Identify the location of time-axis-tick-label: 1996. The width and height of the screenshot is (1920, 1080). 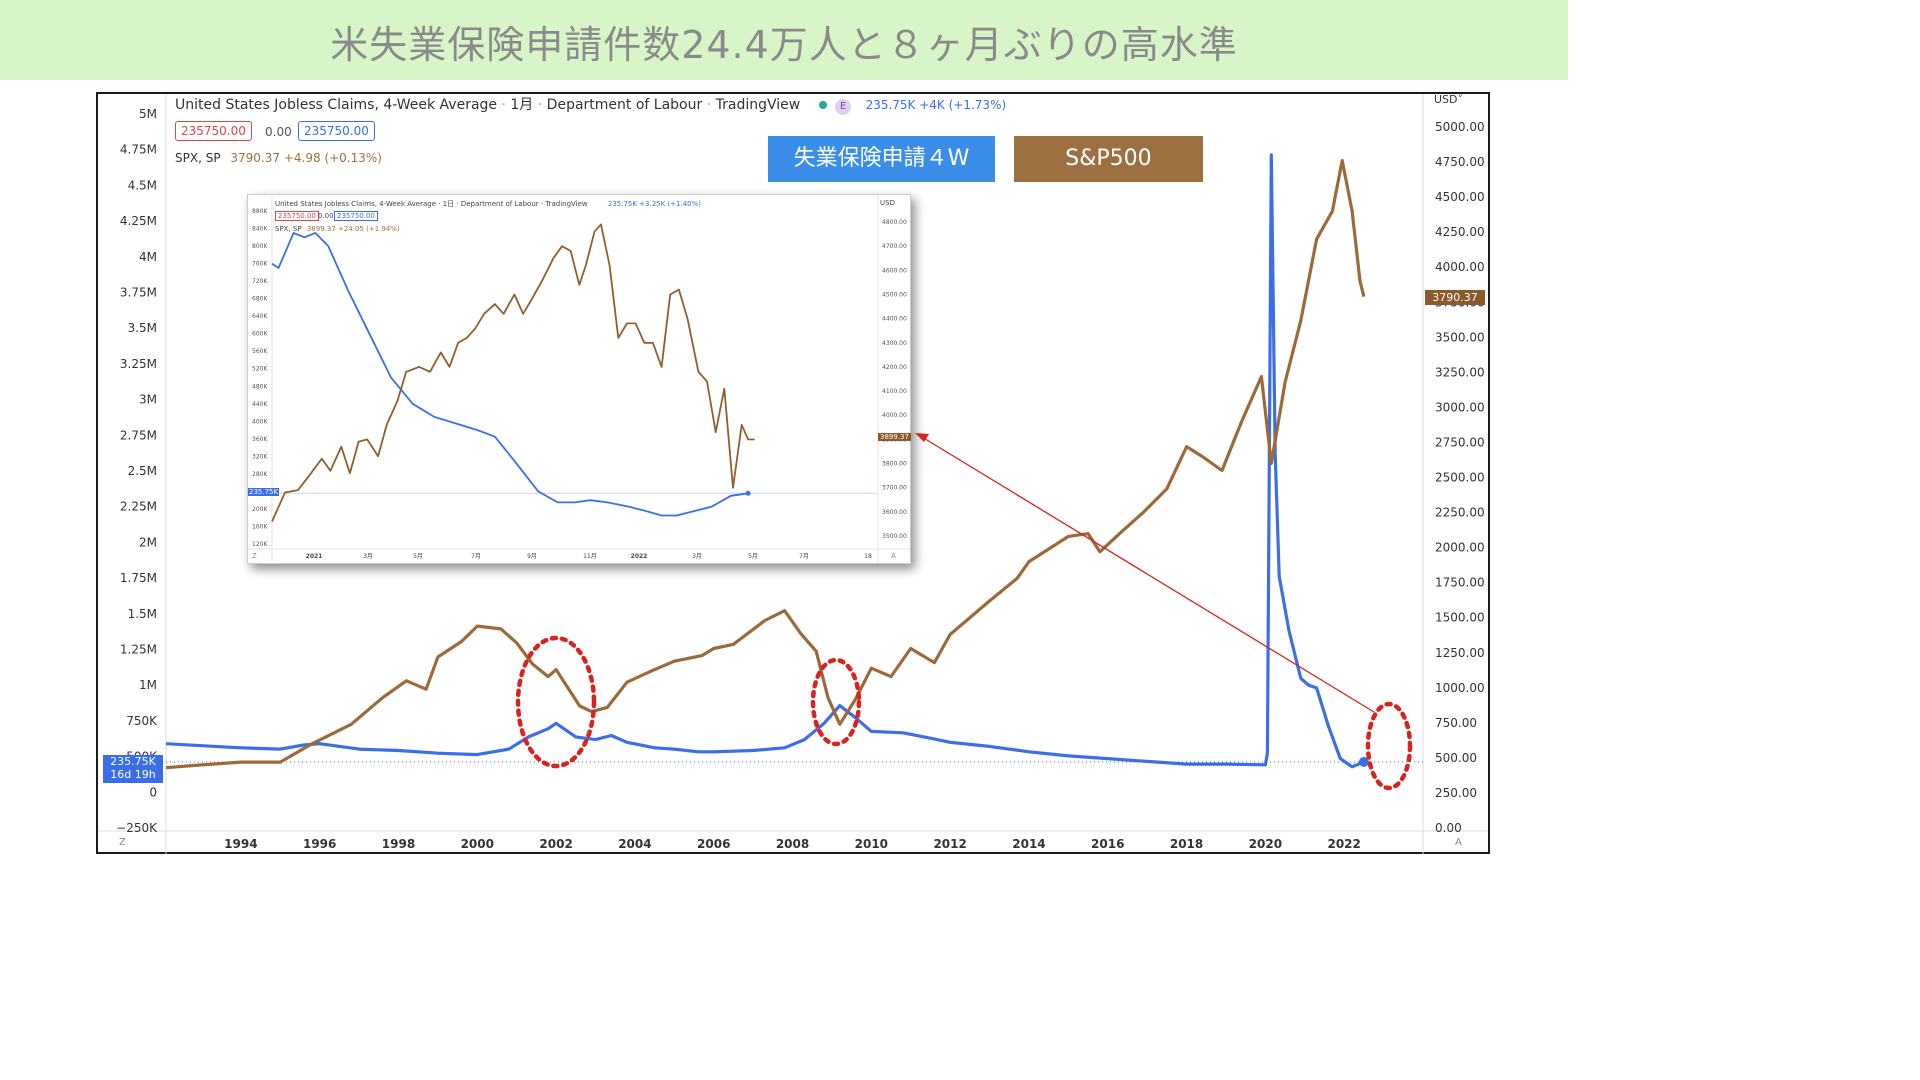
(319, 844).